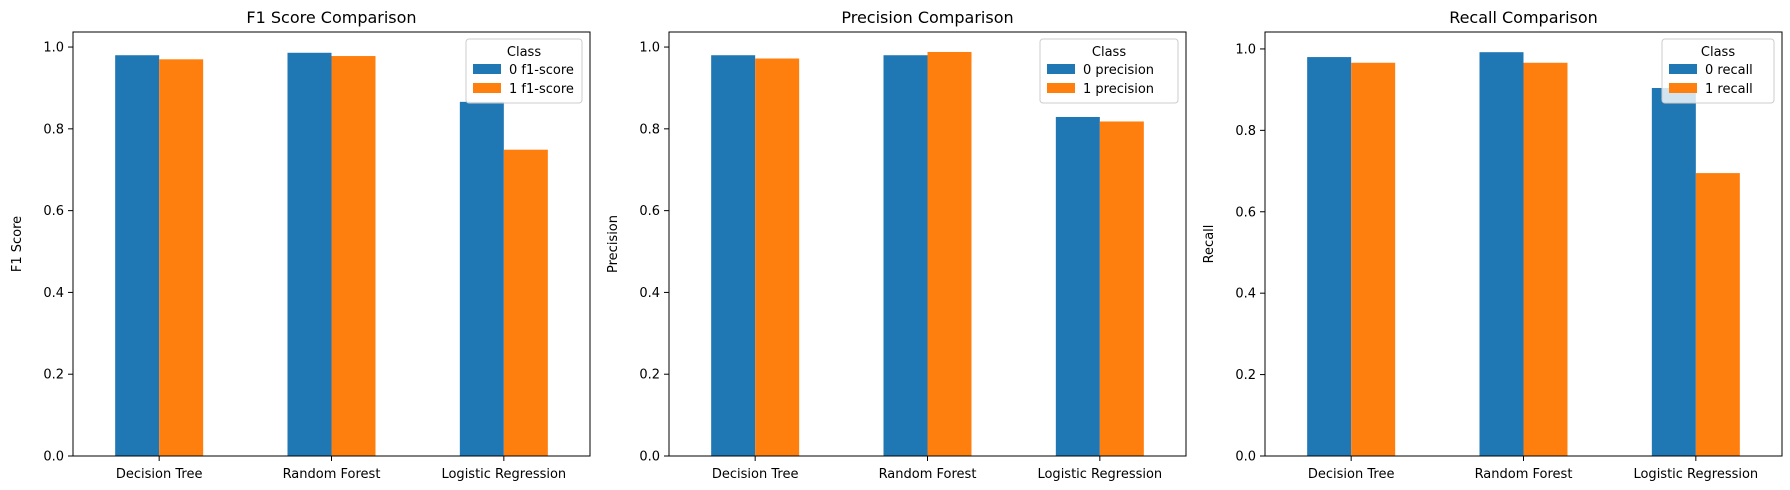  I want to click on y-axis-label: Recall, so click(1209, 244).